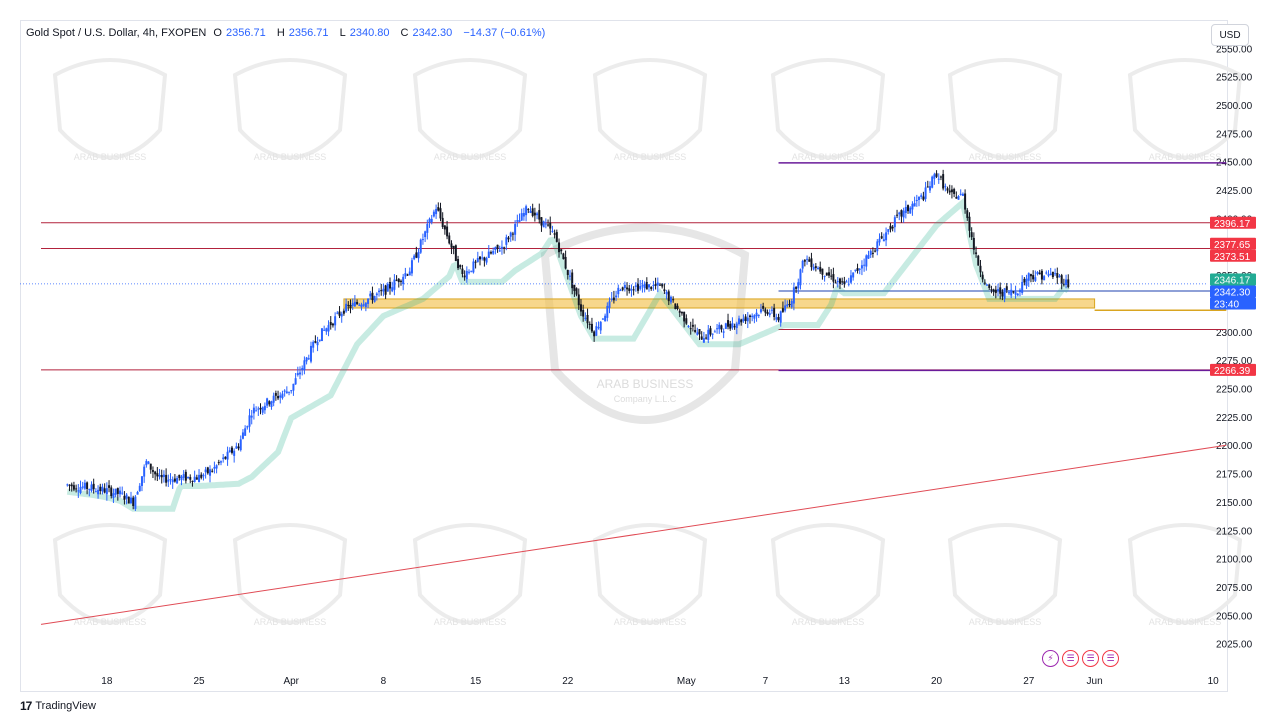 The width and height of the screenshot is (1280, 720). Describe the element at coordinates (1090, 658) in the screenshot. I see `us-flag-icon: ☰` at that location.